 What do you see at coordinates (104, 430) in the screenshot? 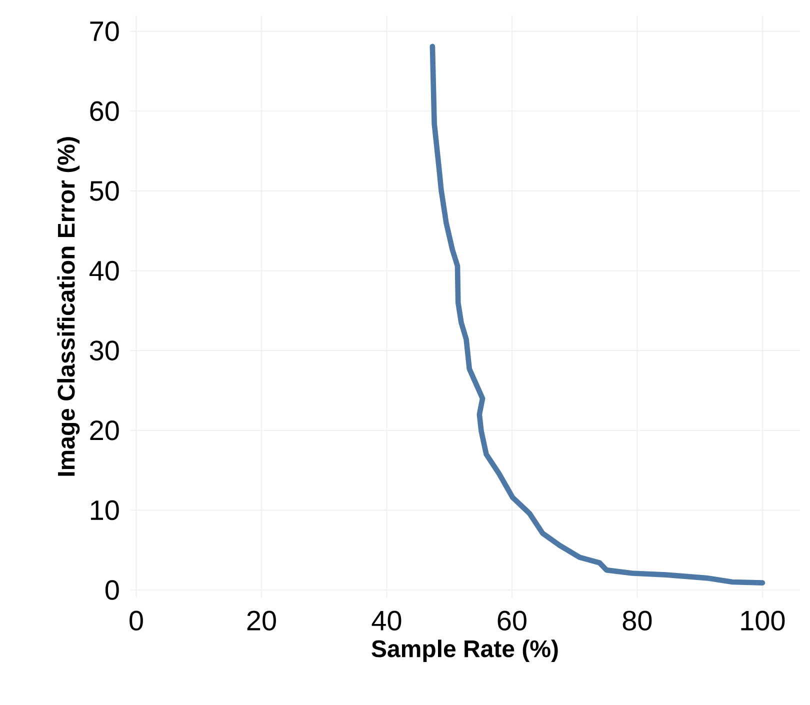
I see `y-tick-label: 20` at bounding box center [104, 430].